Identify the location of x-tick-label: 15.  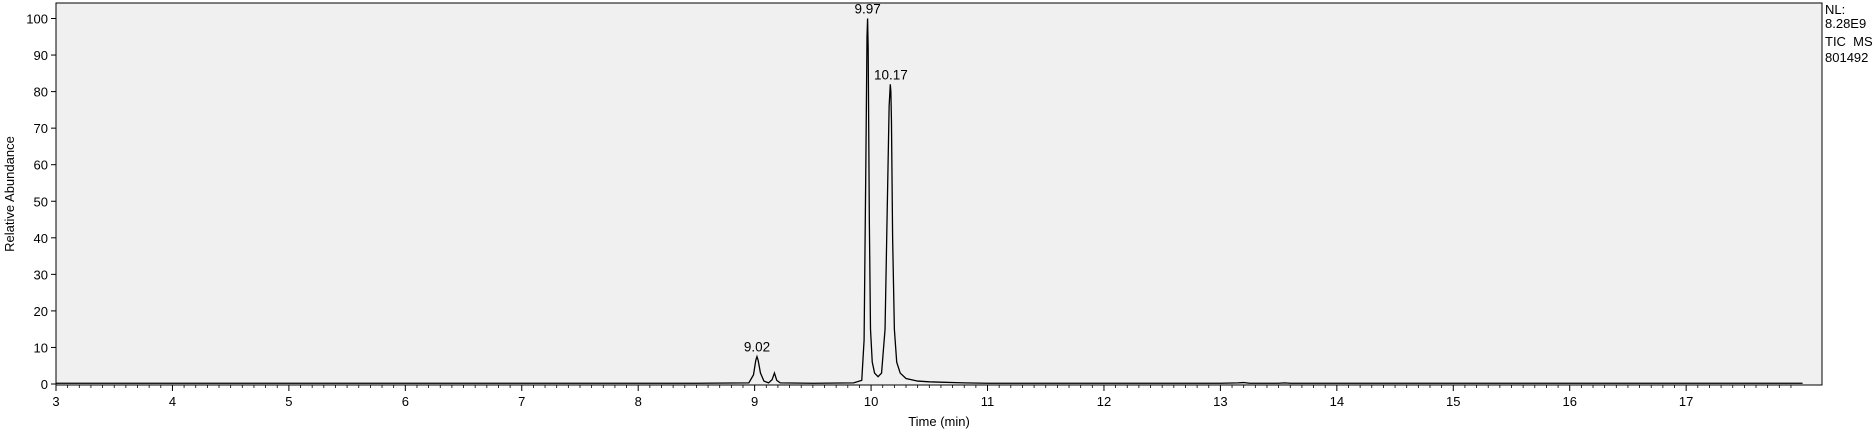
(1453, 401).